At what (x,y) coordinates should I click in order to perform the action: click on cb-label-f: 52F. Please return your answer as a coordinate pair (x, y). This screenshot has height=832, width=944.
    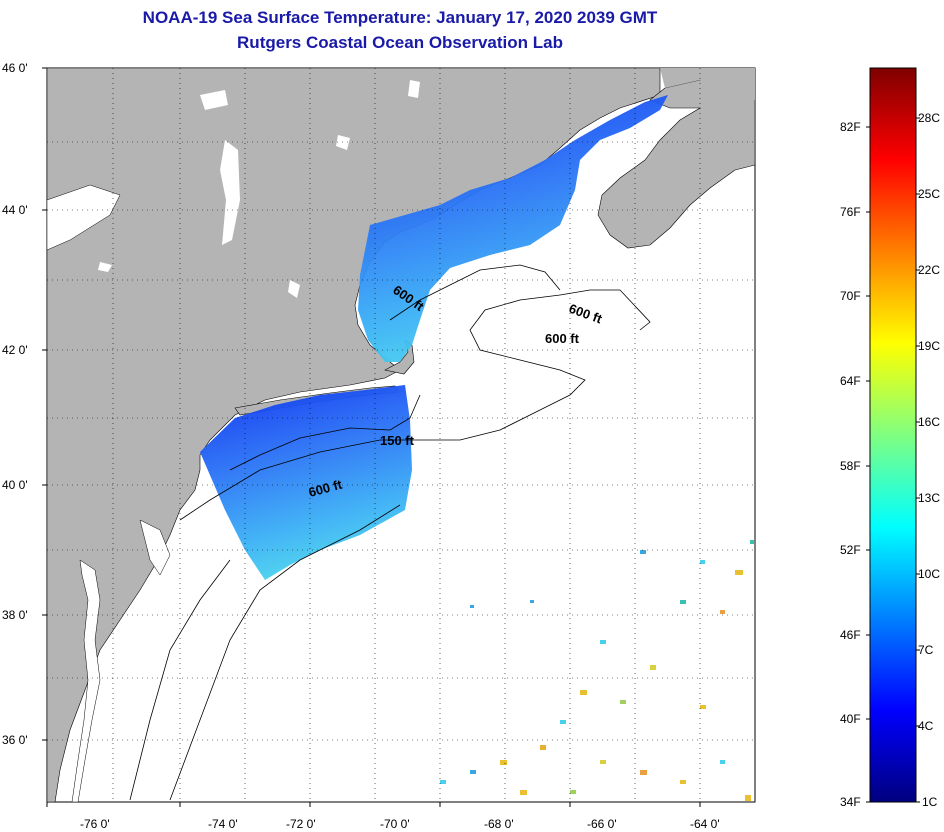
    Looking at the image, I should click on (850, 550).